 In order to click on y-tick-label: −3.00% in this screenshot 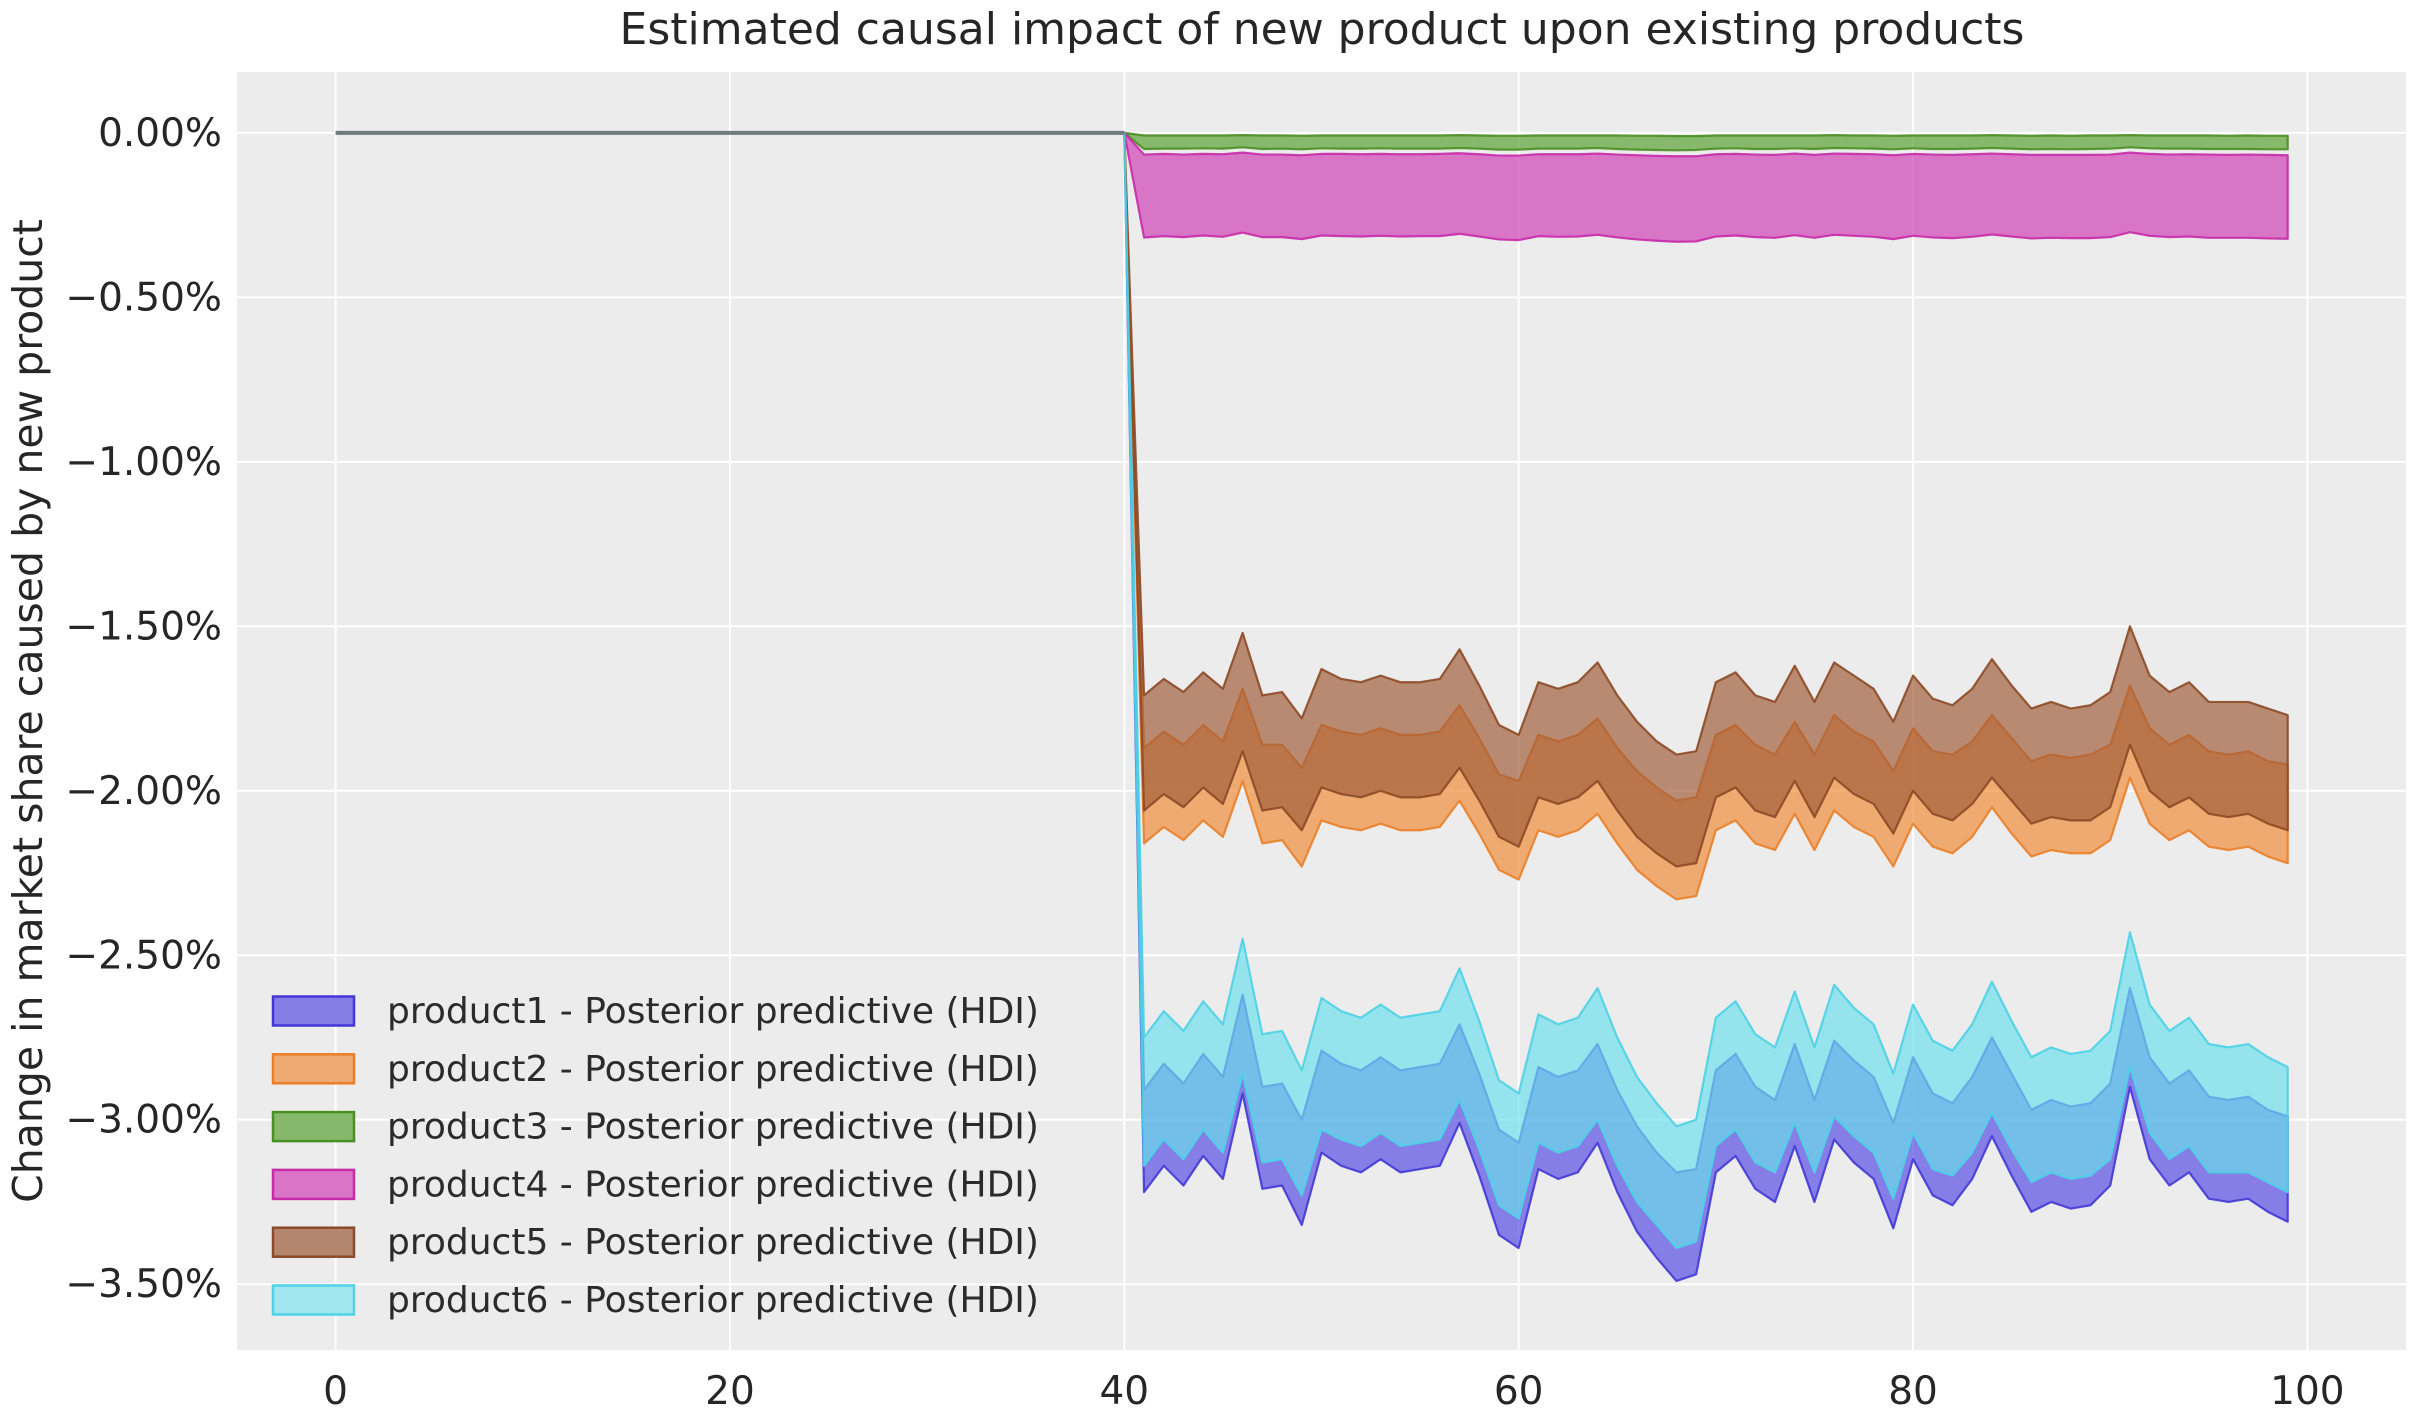, I will do `click(143, 1120)`.